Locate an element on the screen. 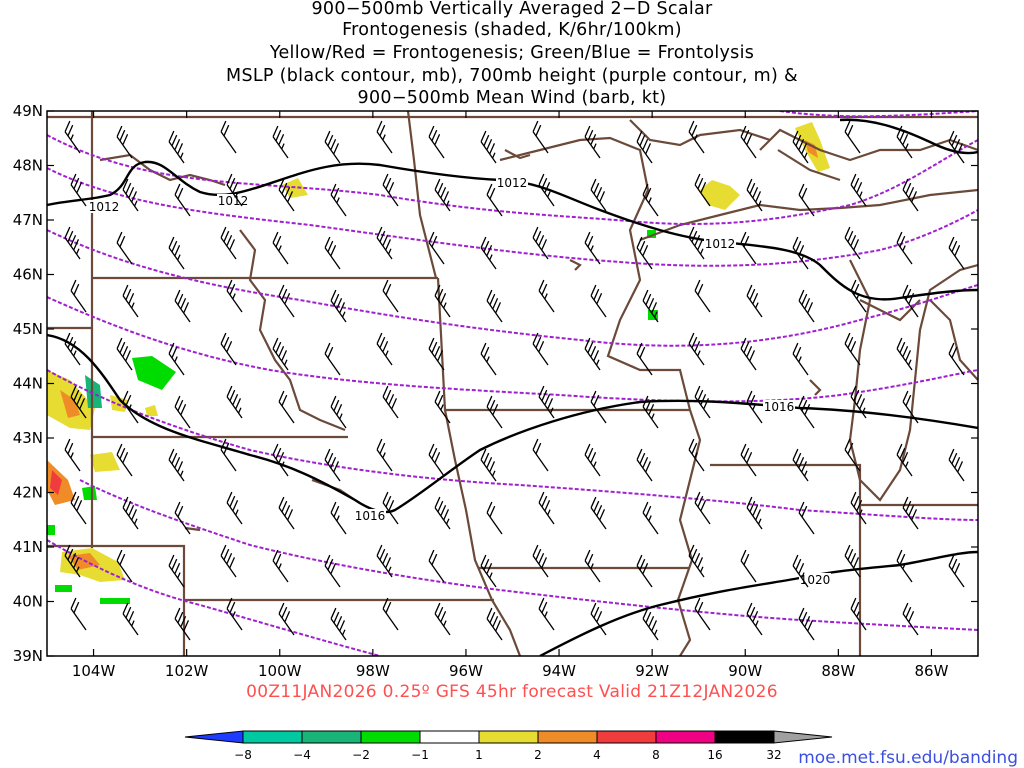 Image resolution: width=1024 pixels, height=768 pixels. lon-label: 102W is located at coordinates (187, 671).